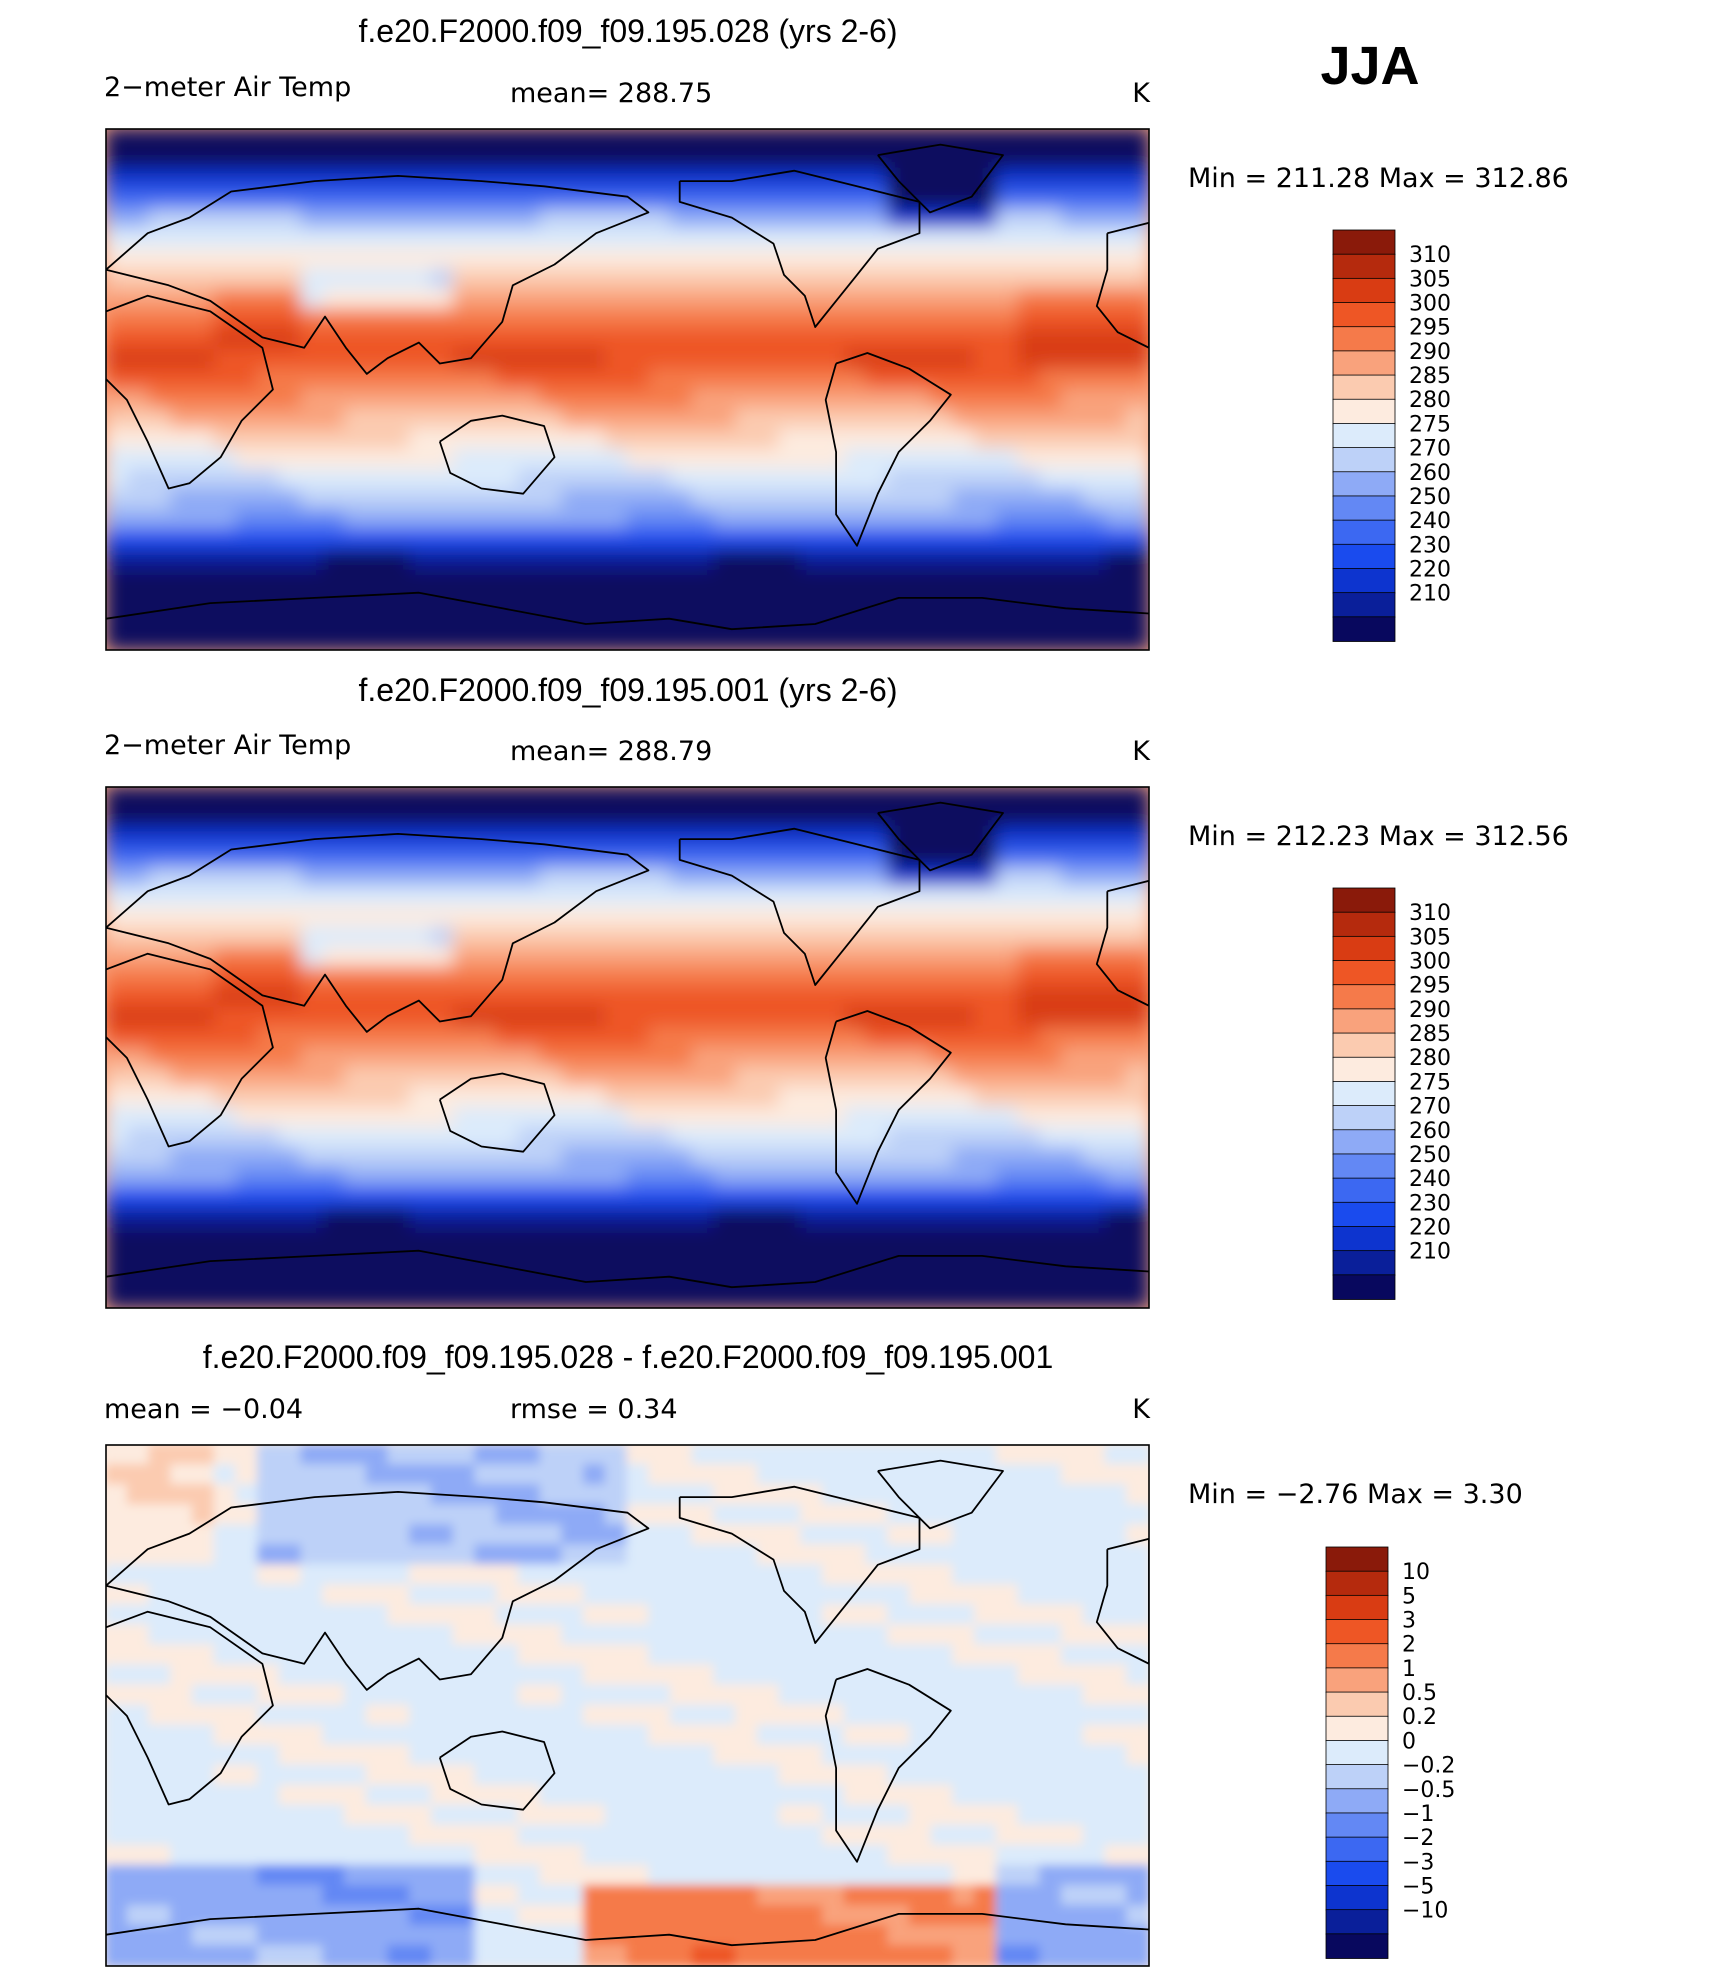 This screenshot has width=1710, height=1969. What do you see at coordinates (1418, 1862) in the screenshot?
I see `colorbar-label: −3` at bounding box center [1418, 1862].